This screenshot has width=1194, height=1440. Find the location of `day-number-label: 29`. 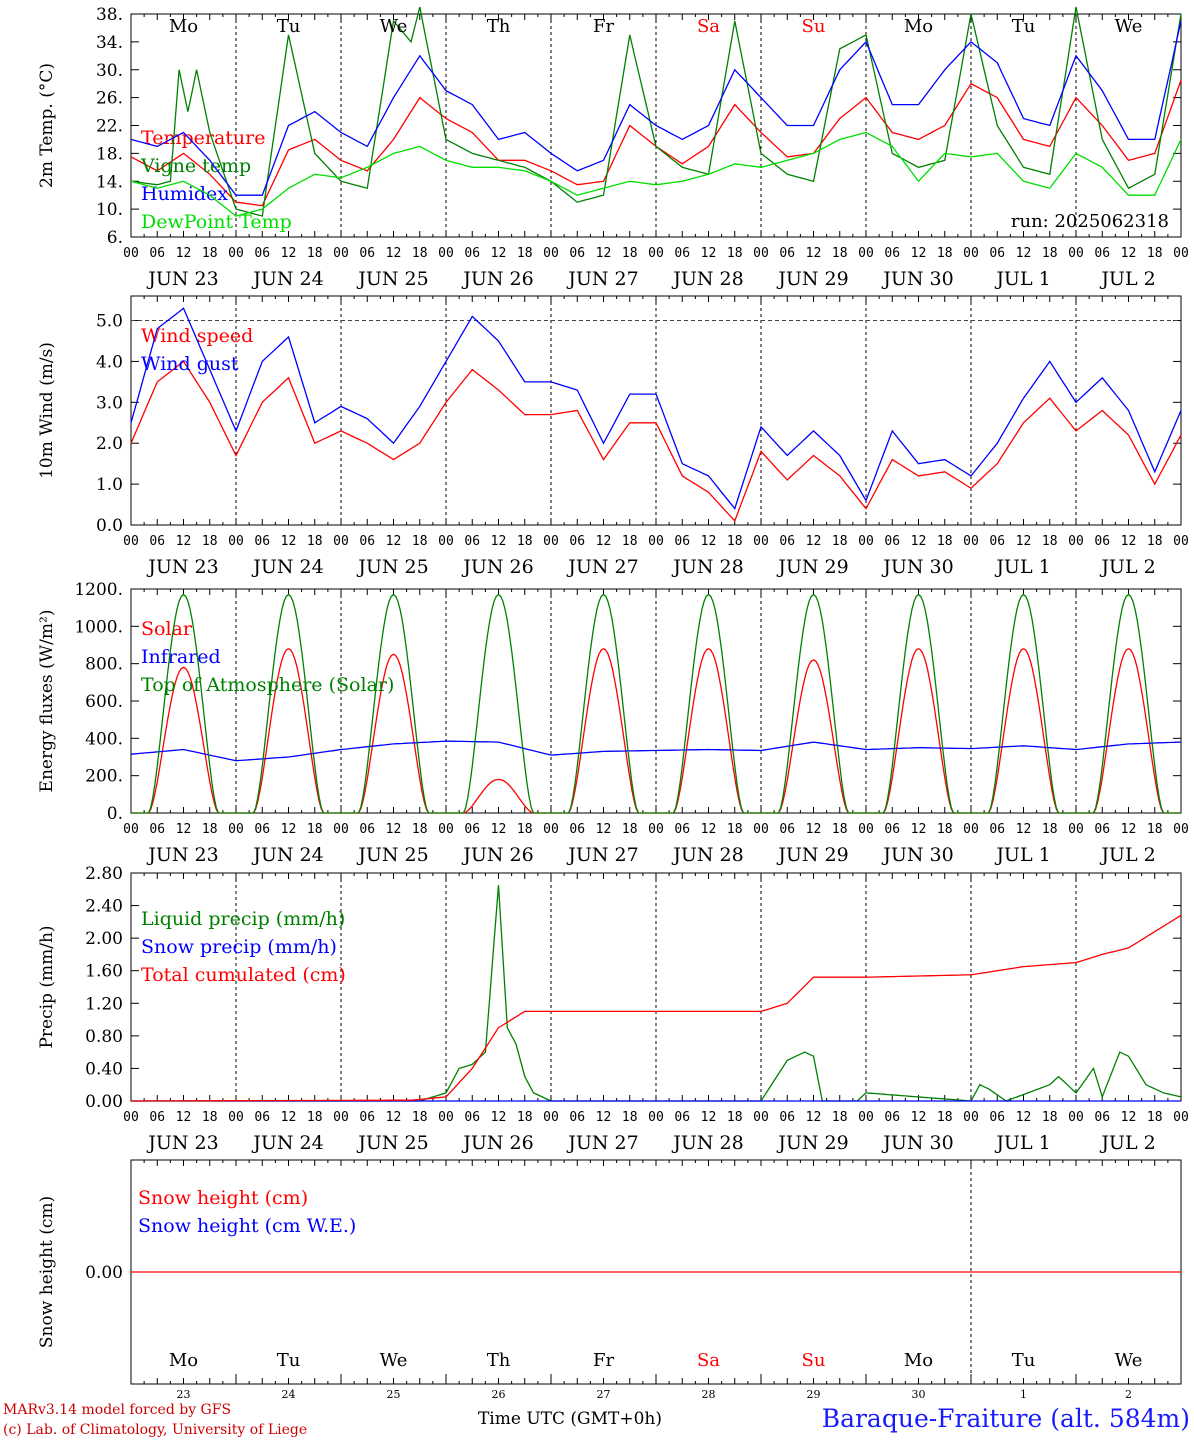

day-number-label: 29 is located at coordinates (814, 1394).